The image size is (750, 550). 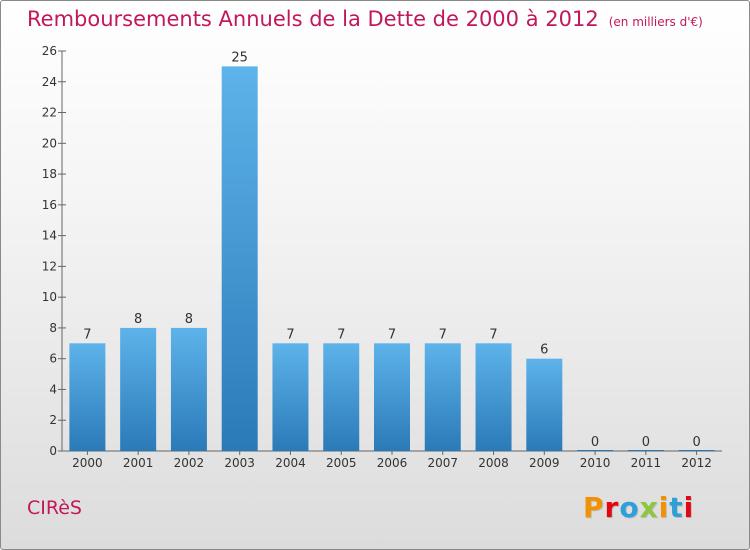 I want to click on brand-letter: r, so click(x=612, y=507).